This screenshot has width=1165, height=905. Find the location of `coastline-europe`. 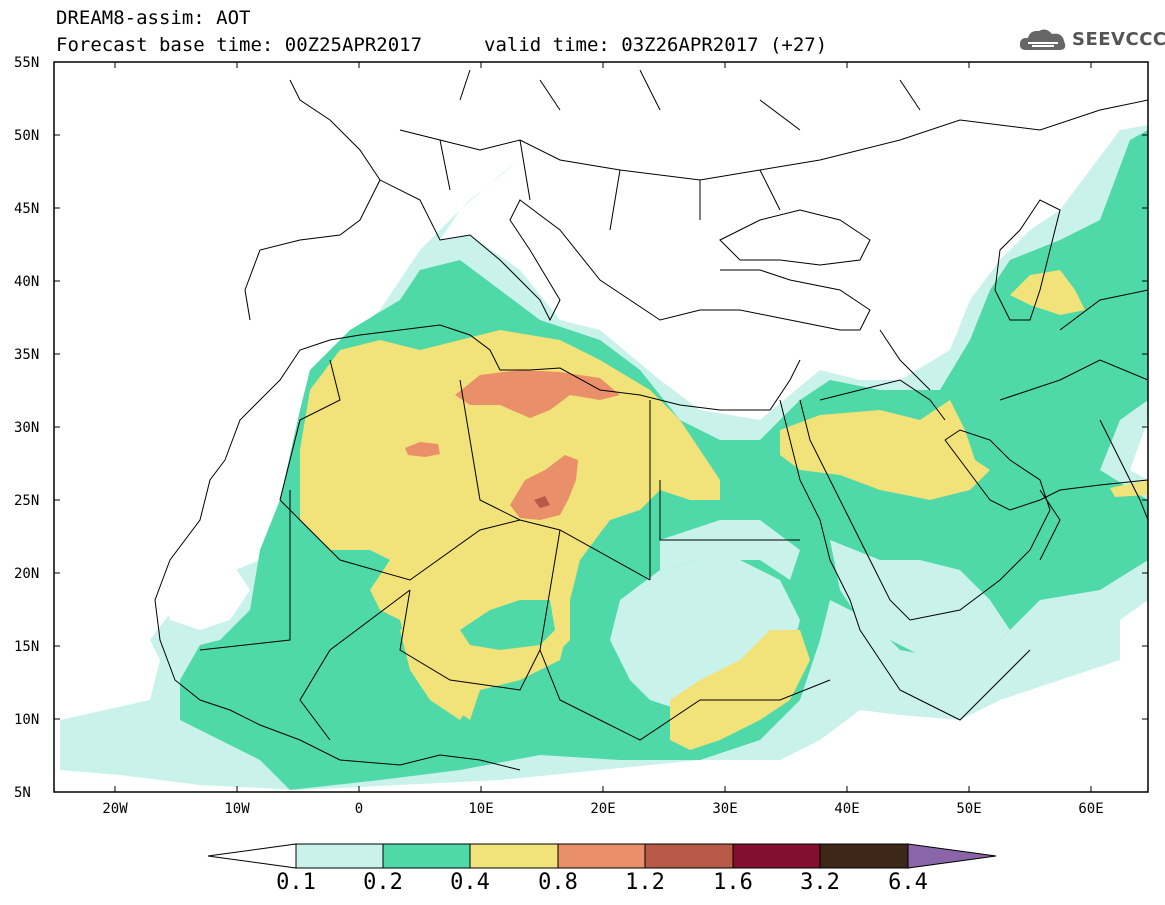

coastline-europe is located at coordinates (557, 205).